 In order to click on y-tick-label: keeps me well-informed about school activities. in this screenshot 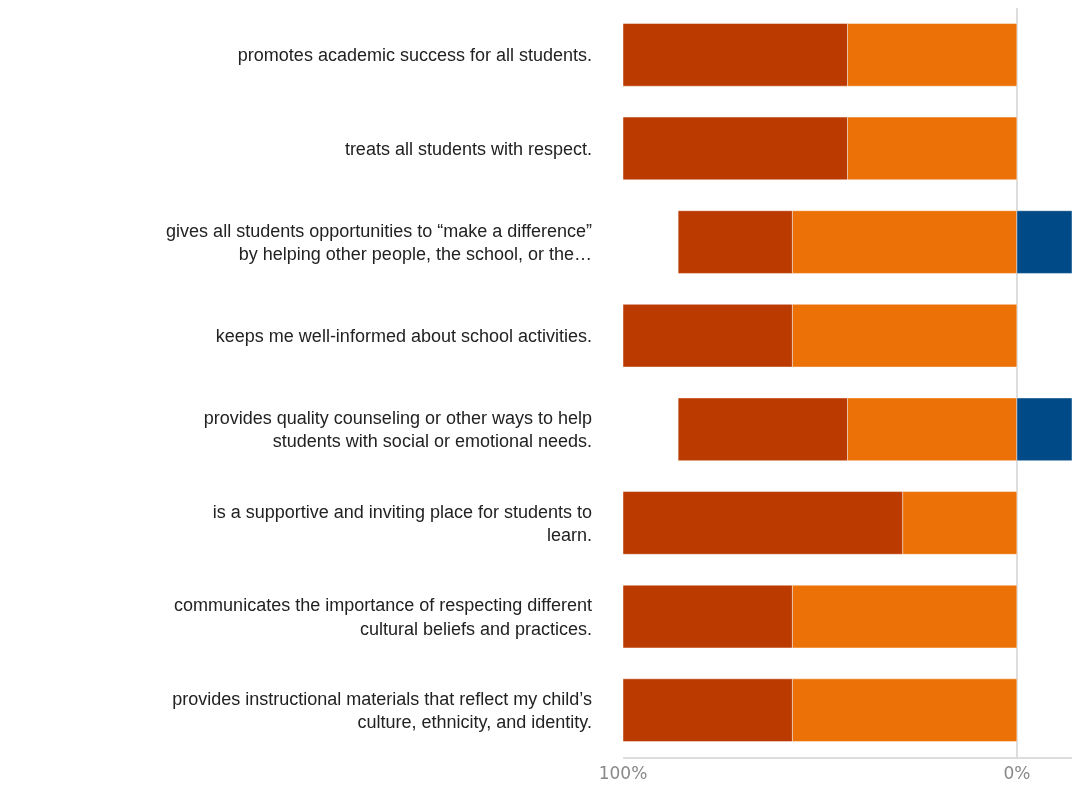, I will do `click(403, 335)`.